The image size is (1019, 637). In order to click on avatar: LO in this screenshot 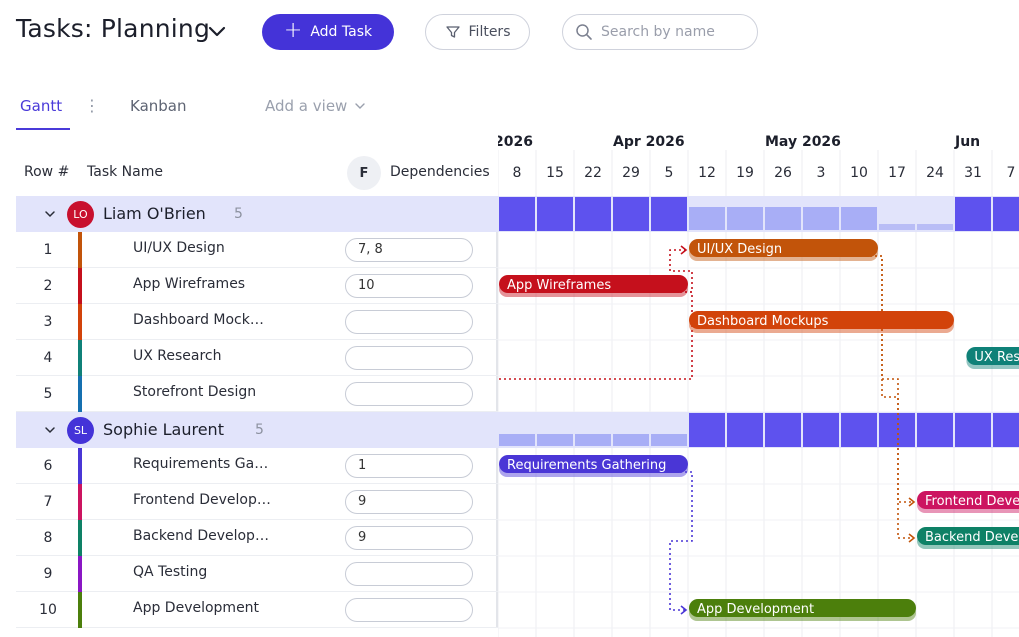, I will do `click(80, 214)`.